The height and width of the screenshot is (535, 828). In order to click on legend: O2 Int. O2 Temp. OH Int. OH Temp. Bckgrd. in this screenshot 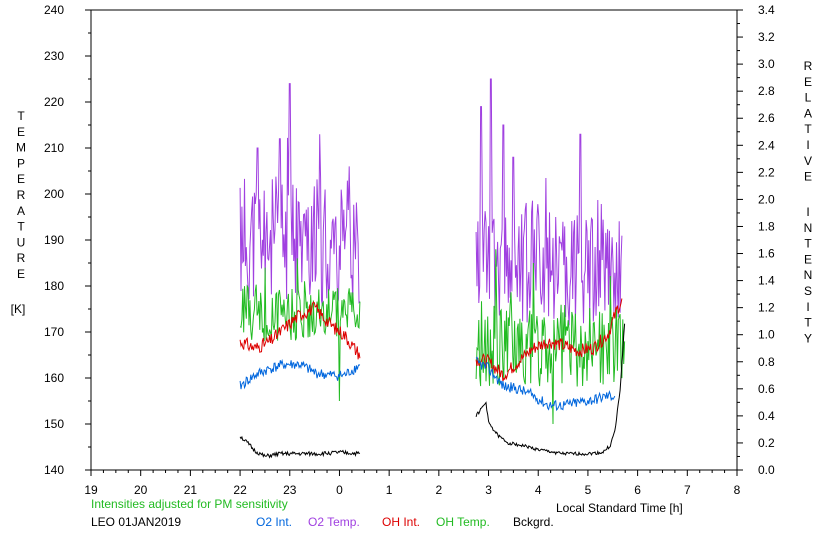, I will do `click(405, 522)`.